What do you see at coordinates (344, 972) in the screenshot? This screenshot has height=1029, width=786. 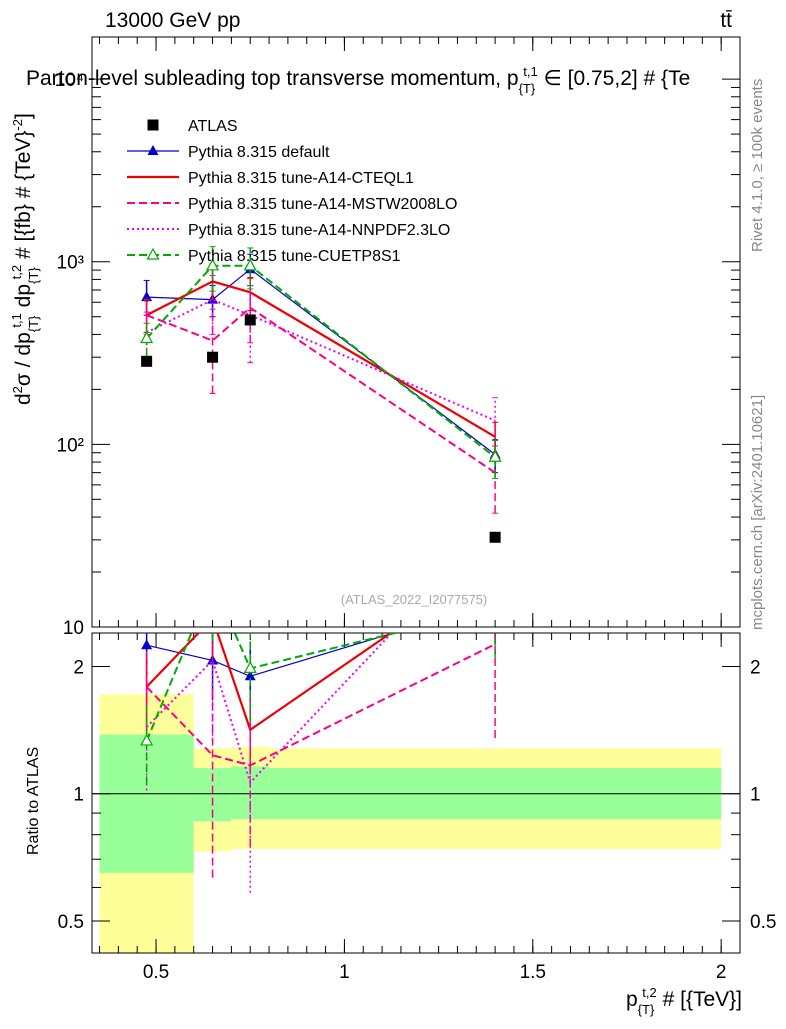 I see `x-tick-label: 1` at bounding box center [344, 972].